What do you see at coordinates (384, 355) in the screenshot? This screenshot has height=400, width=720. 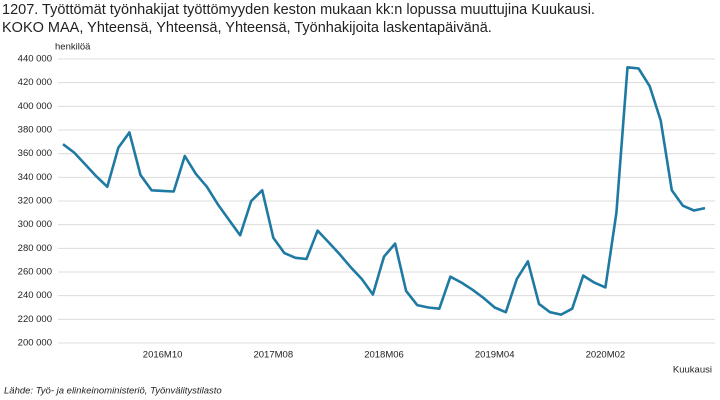 I see `x-tick-label: 2018M06` at bounding box center [384, 355].